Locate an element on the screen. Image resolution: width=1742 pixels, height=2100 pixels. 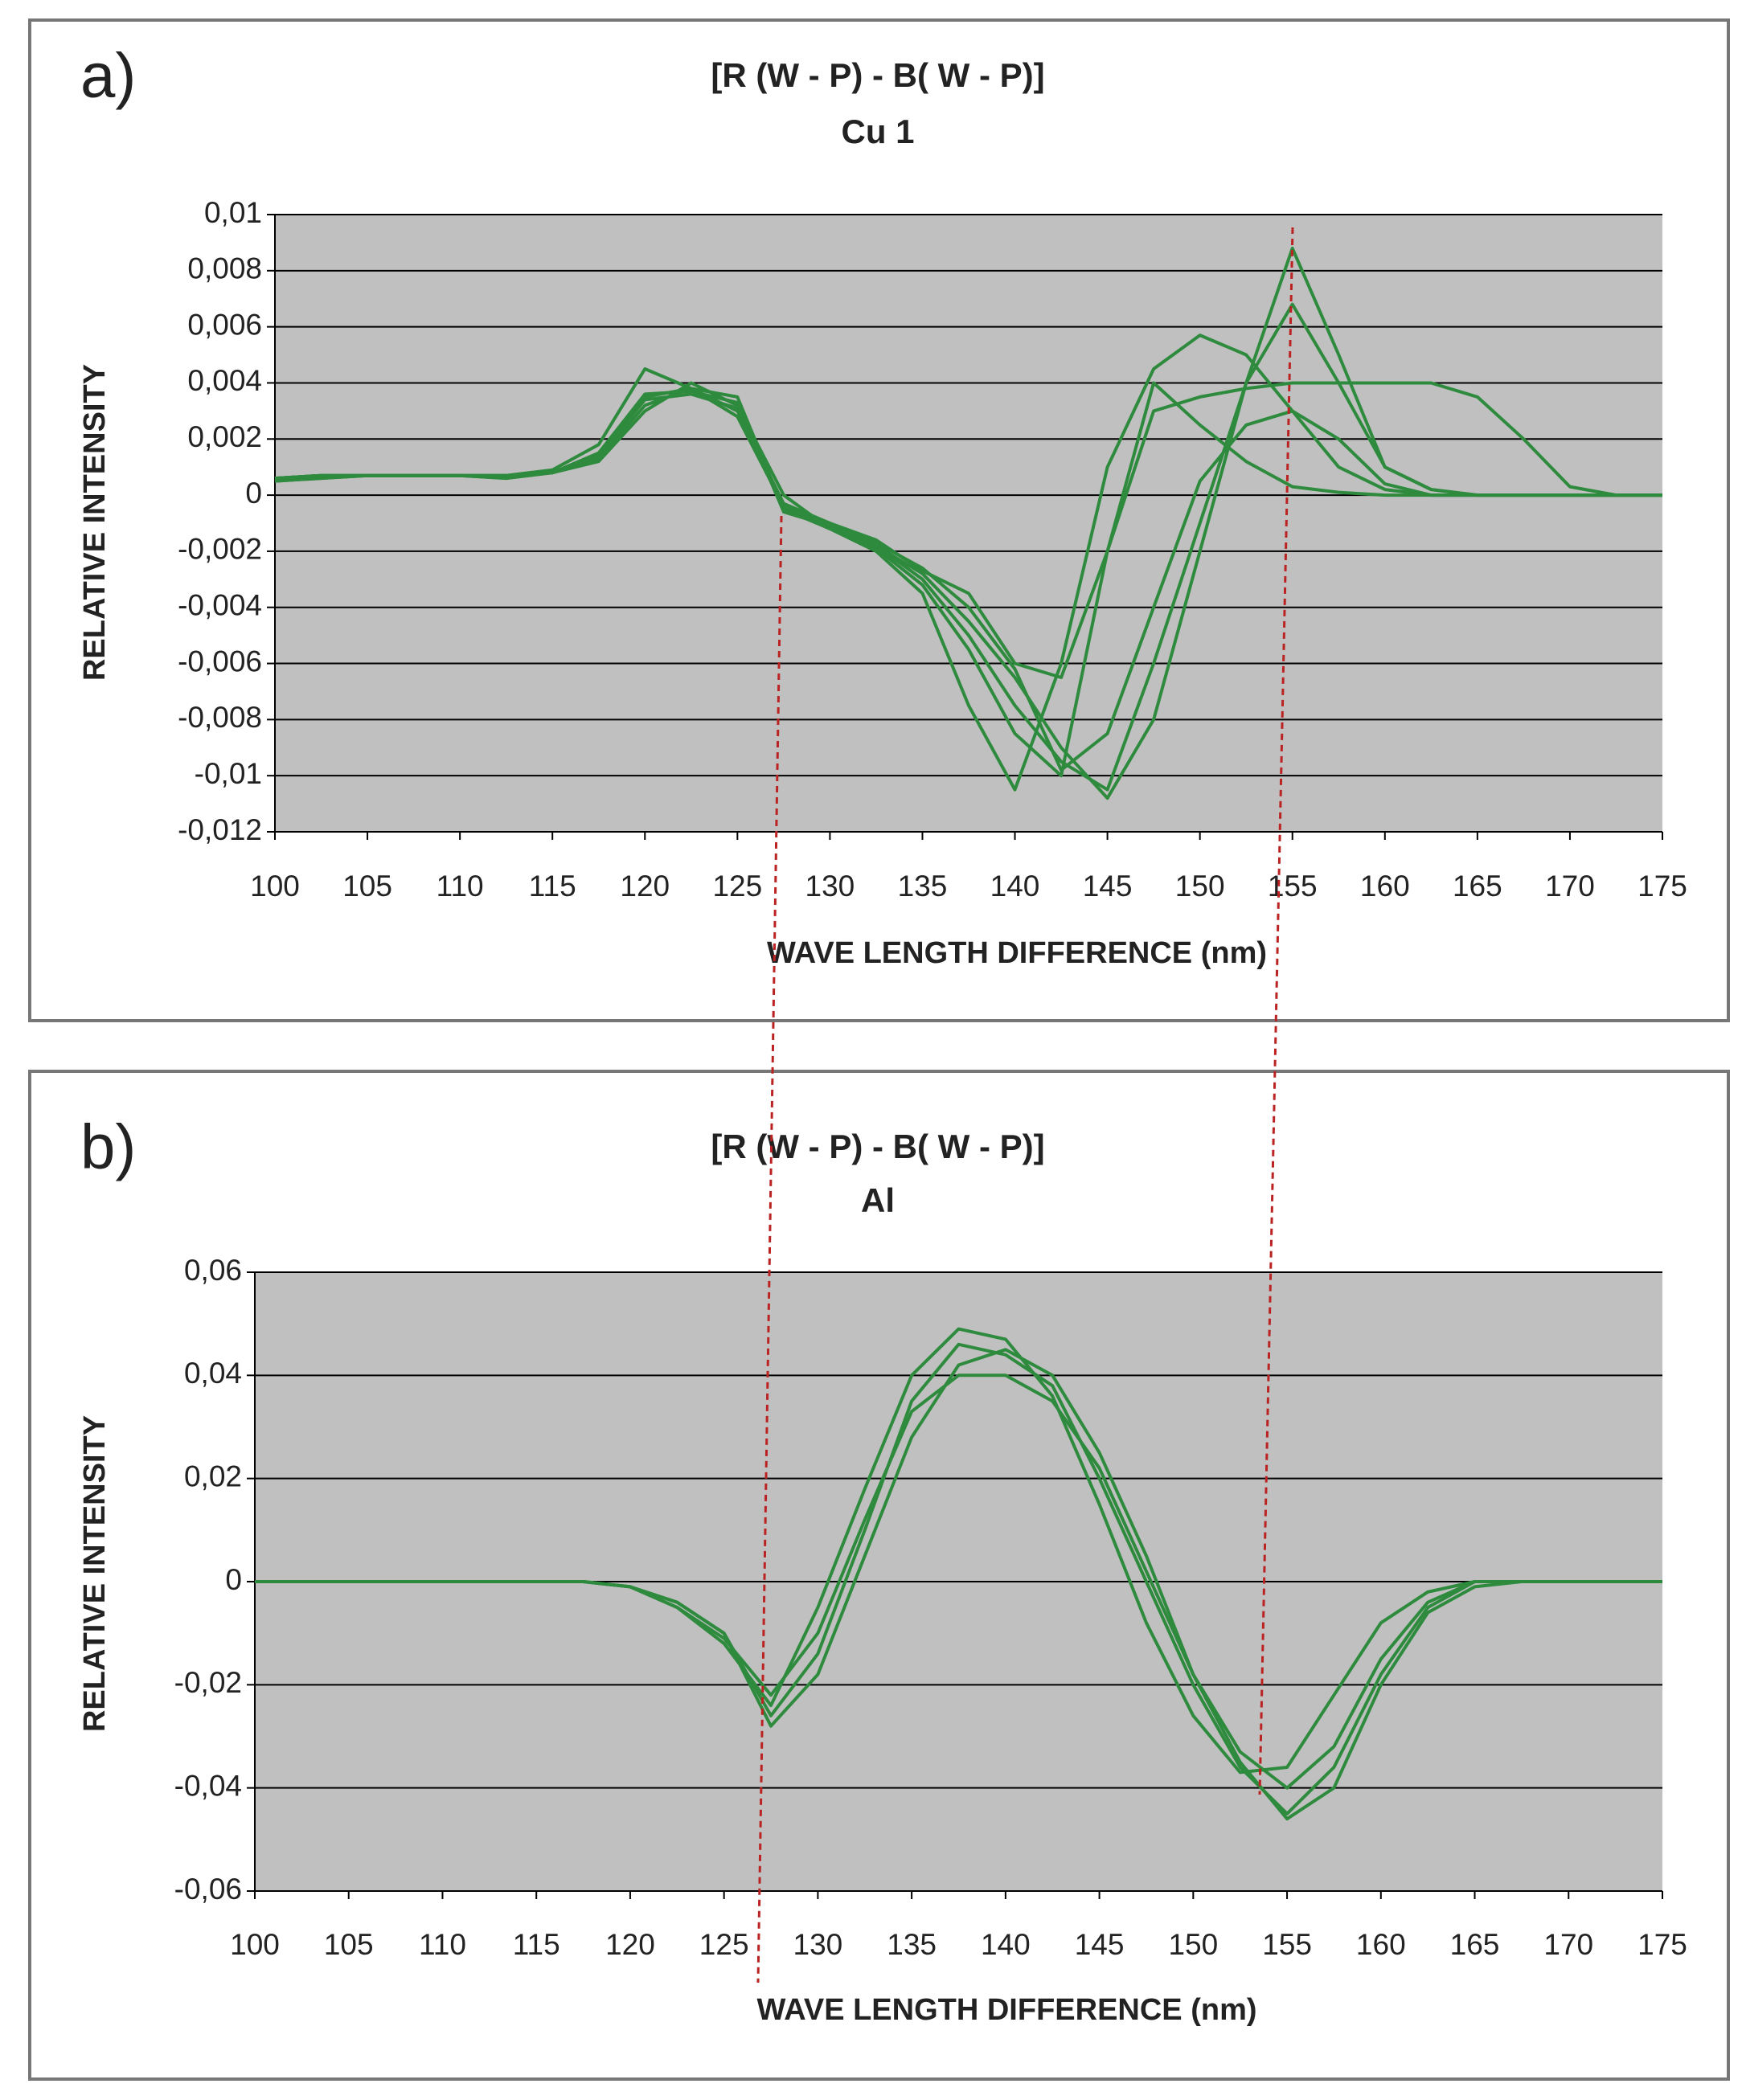
y-tick-label: -0,04 is located at coordinates (208, 1785).